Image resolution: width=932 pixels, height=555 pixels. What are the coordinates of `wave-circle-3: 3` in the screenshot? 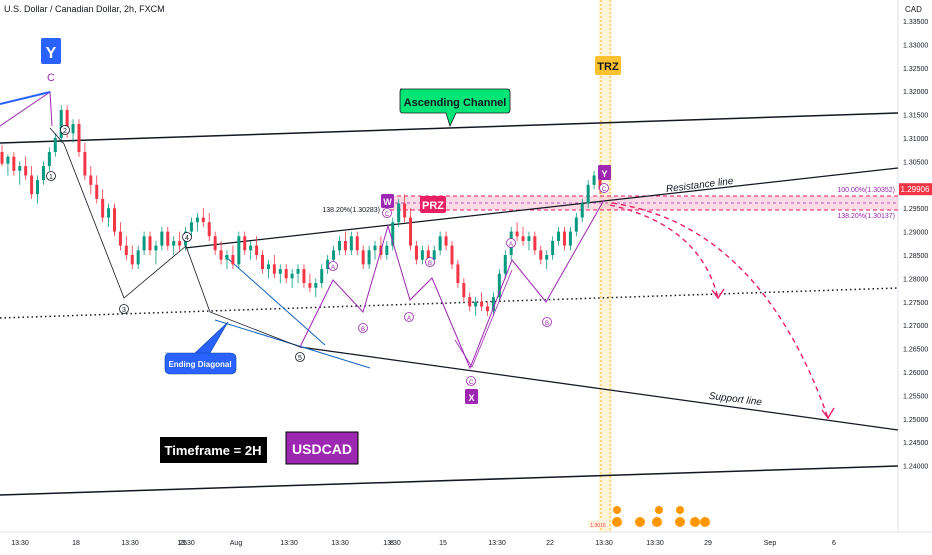 It's located at (124, 309).